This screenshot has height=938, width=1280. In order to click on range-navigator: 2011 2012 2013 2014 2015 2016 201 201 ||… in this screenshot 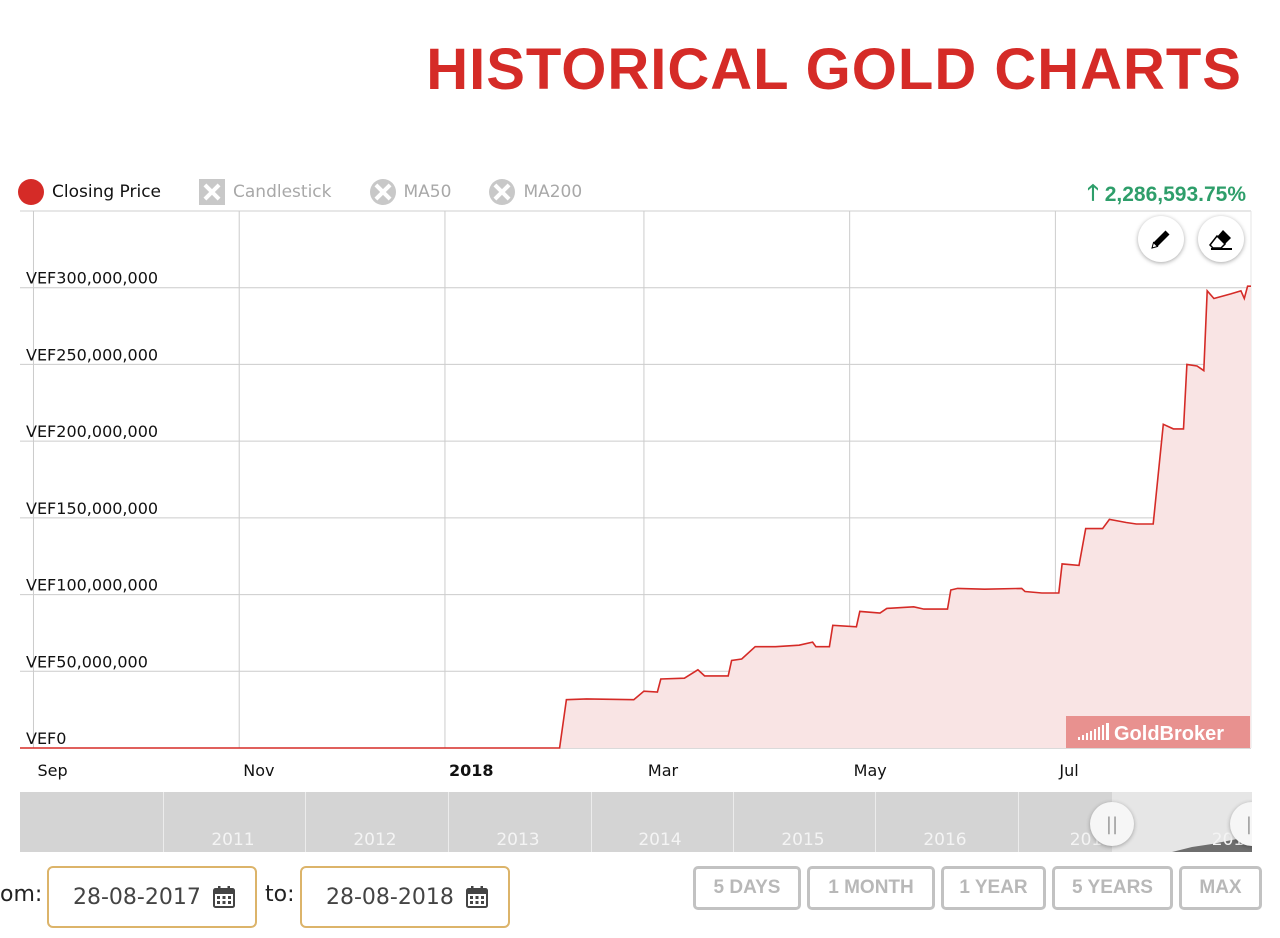, I will do `click(636, 822)`.